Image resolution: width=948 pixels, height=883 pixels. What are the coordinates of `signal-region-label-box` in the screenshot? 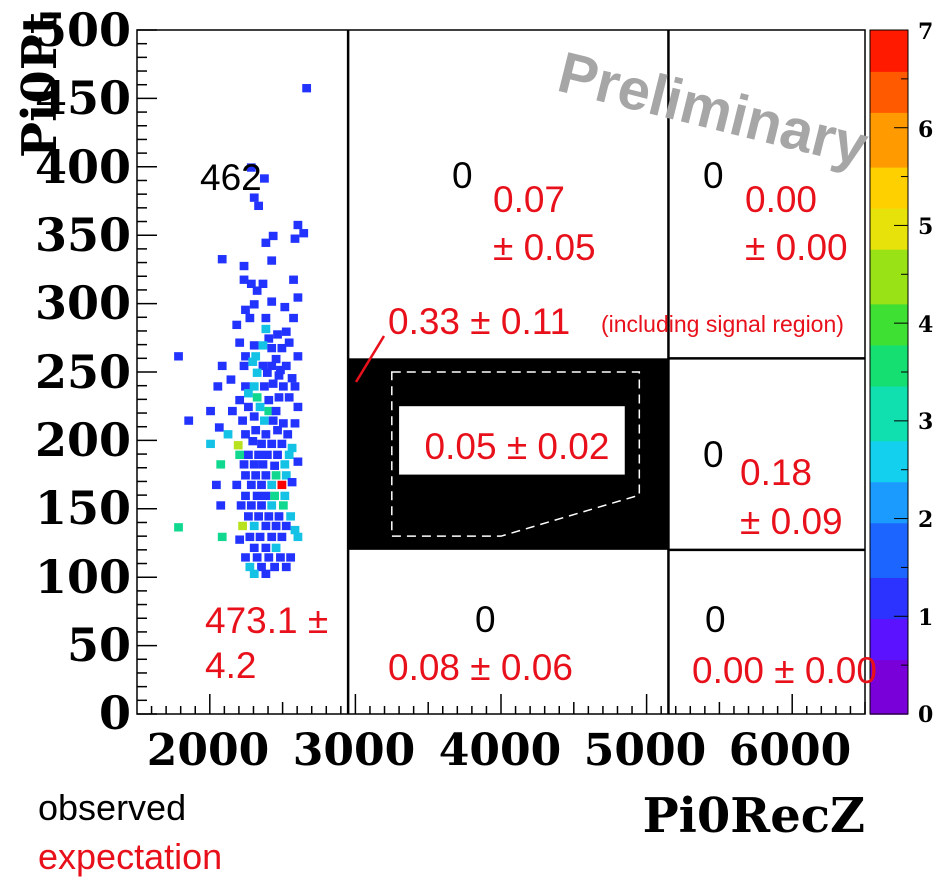 It's located at (512, 440).